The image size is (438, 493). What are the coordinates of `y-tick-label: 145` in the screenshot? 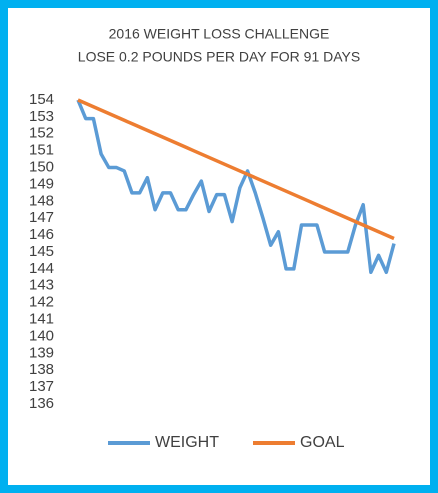 It's located at (41, 251).